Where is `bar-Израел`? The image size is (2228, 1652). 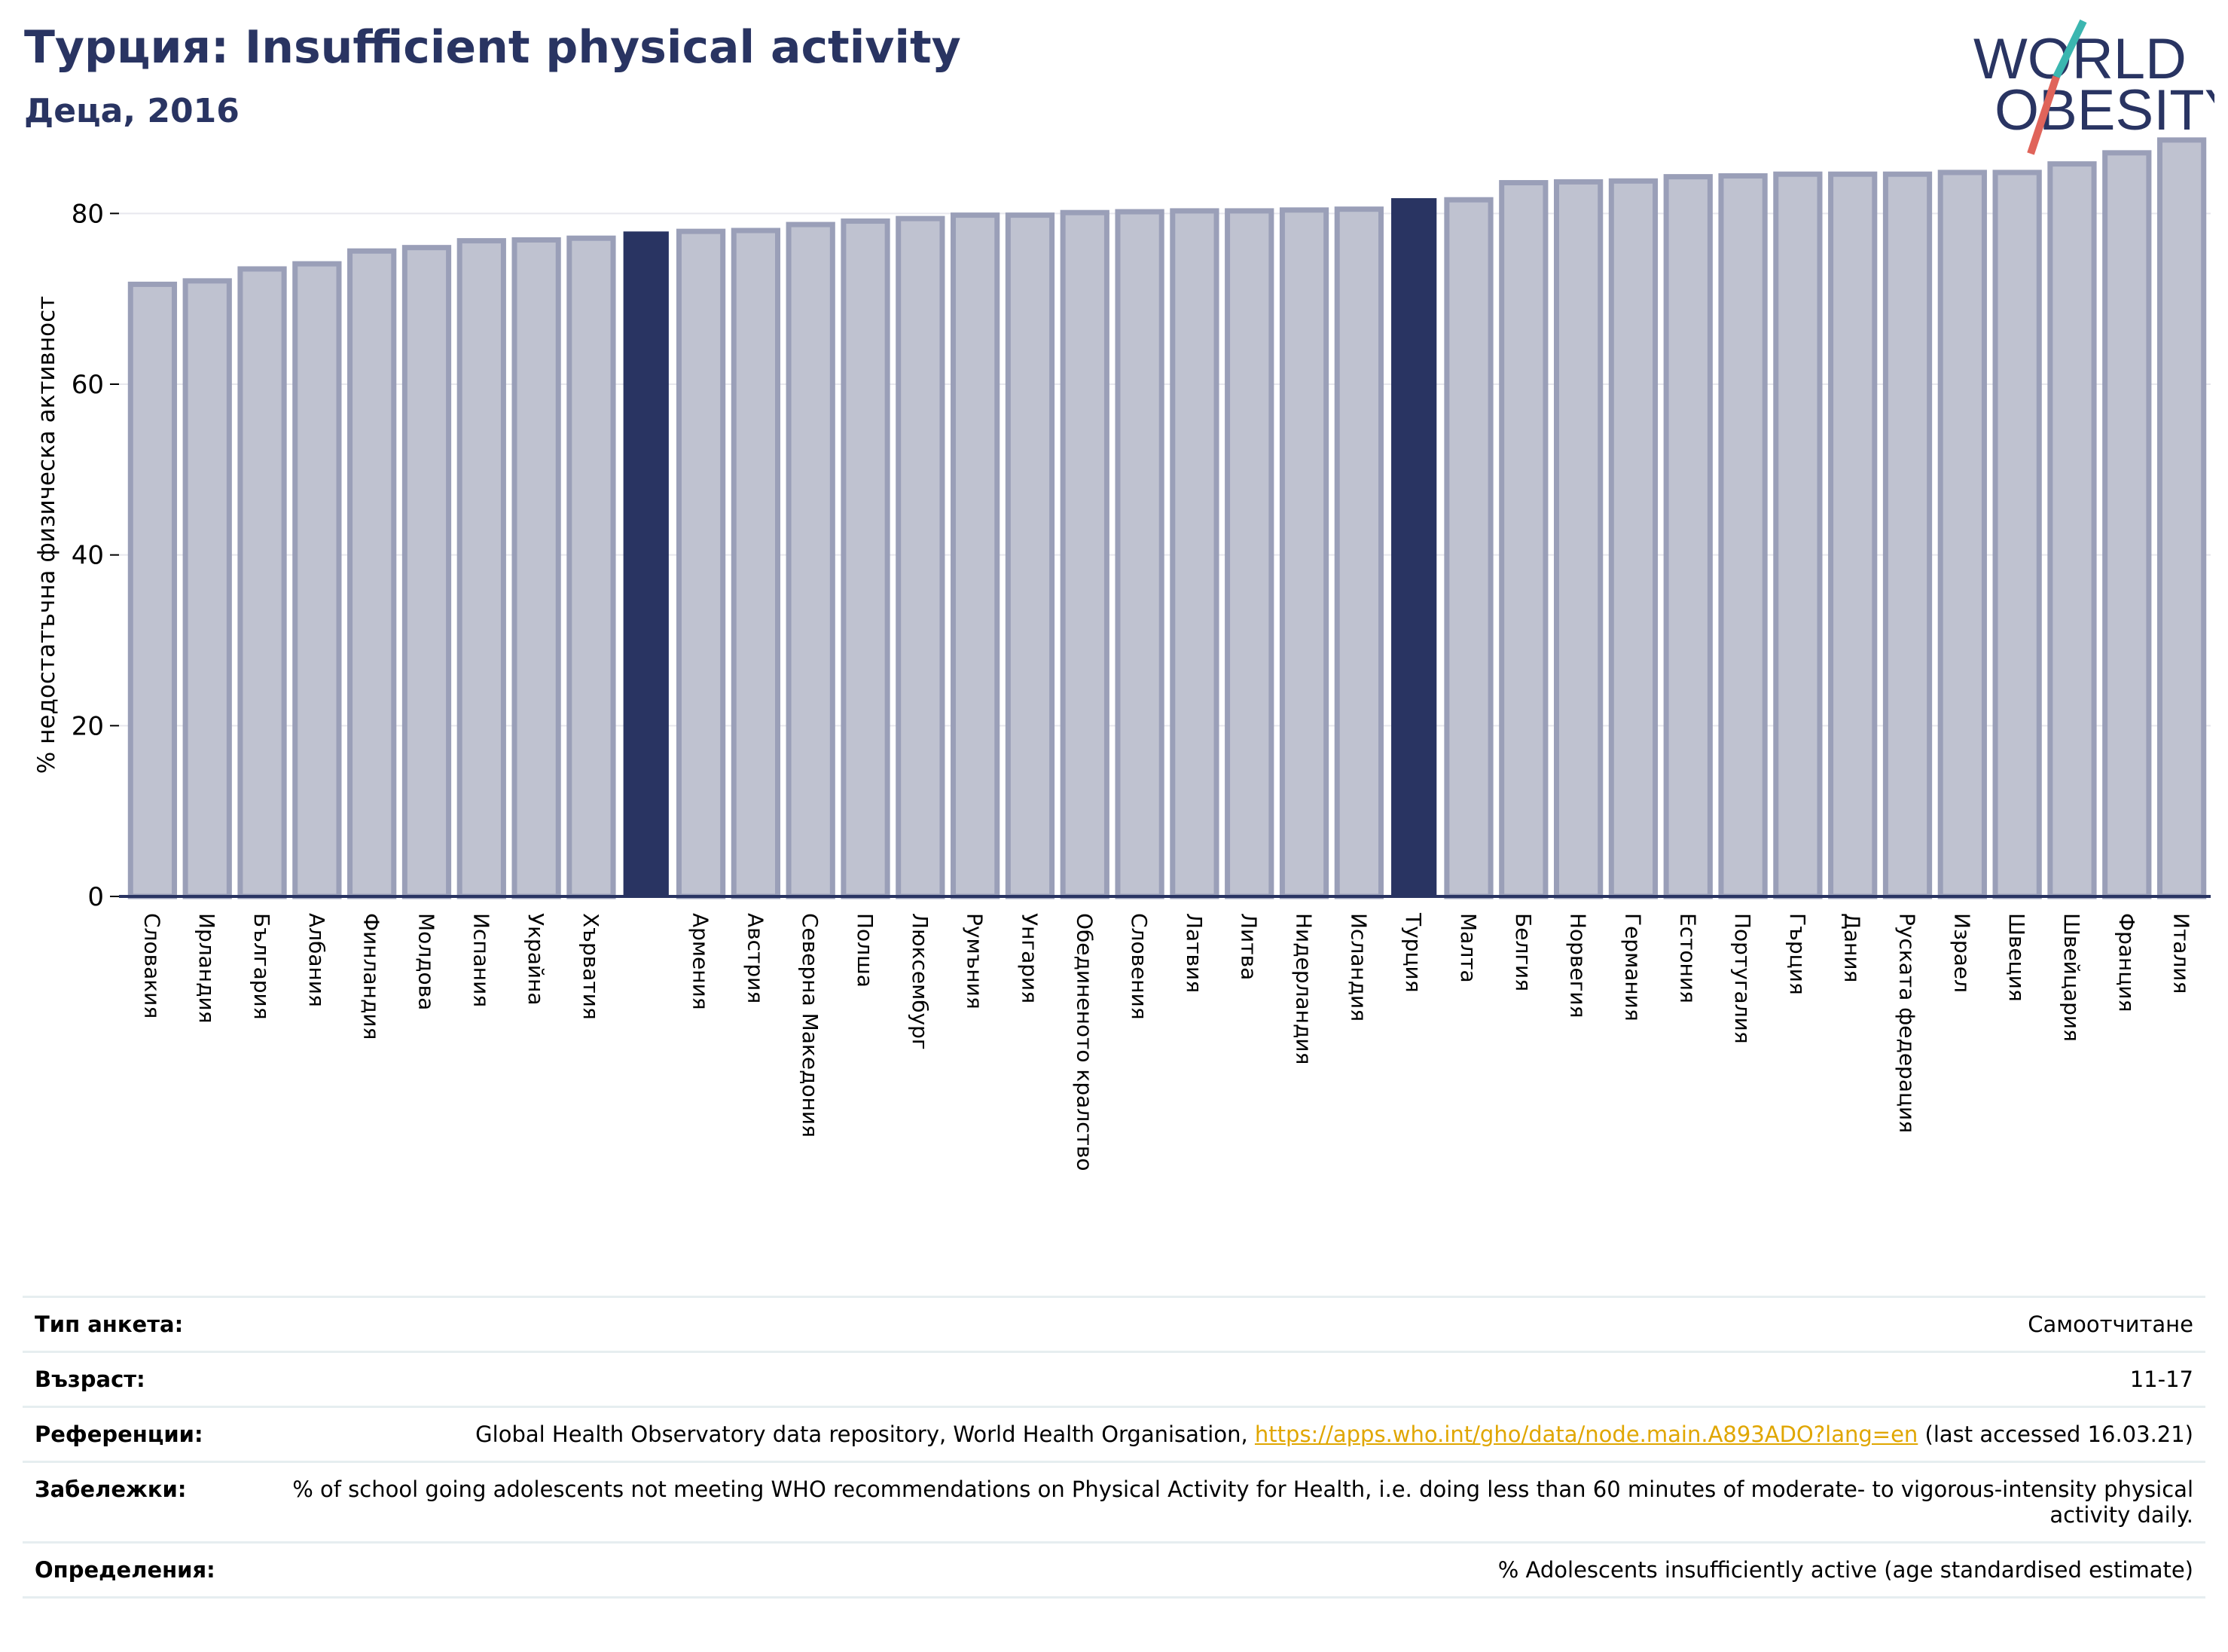
bar-Израел is located at coordinates (1962, 534).